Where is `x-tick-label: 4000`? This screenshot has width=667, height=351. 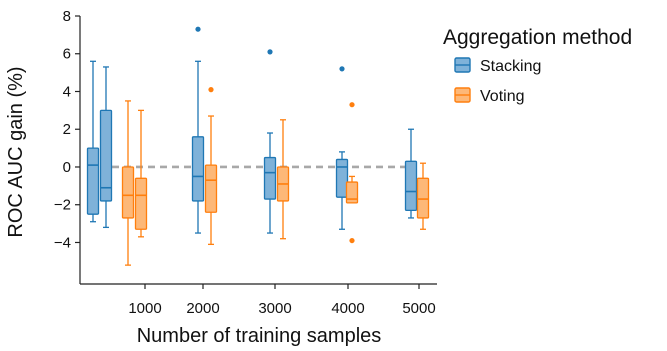 x-tick-label: 4000 is located at coordinates (347, 308).